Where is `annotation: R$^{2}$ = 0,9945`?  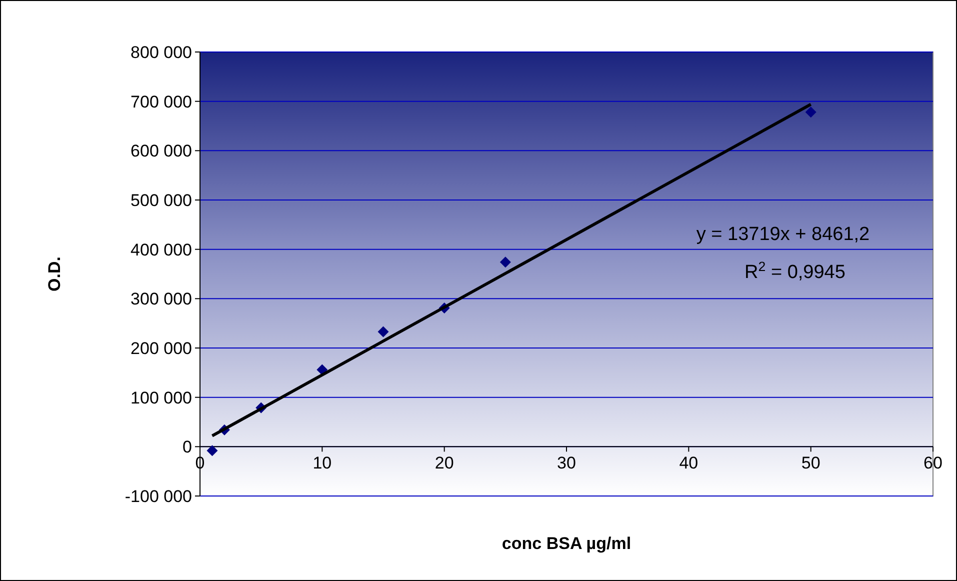
annotation: R$^{2}$ = 0,9945 is located at coordinates (795, 270).